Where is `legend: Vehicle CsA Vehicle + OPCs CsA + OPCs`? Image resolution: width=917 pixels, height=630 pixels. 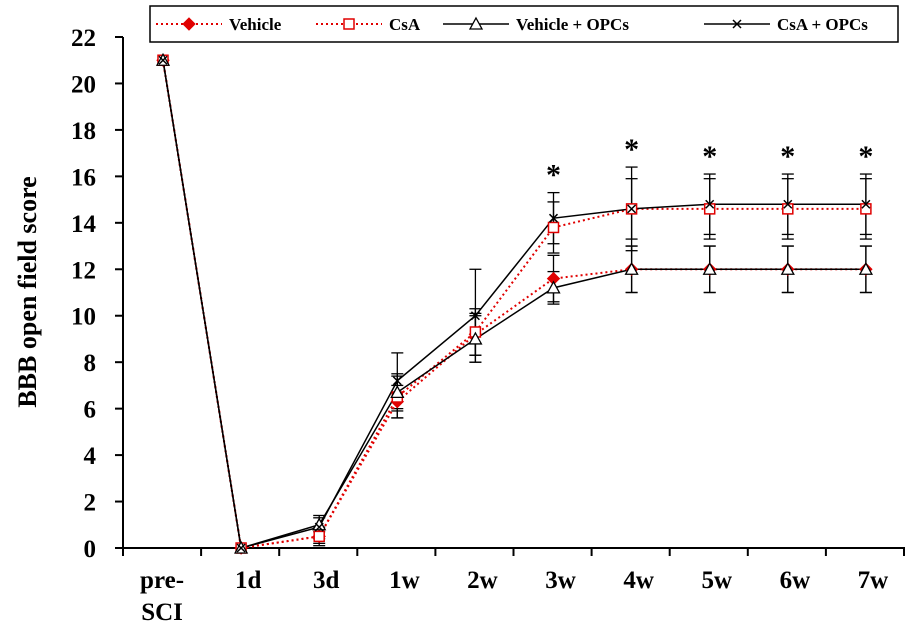
legend: Vehicle CsA Vehicle + OPCs CsA + OPCs is located at coordinates (524, 24).